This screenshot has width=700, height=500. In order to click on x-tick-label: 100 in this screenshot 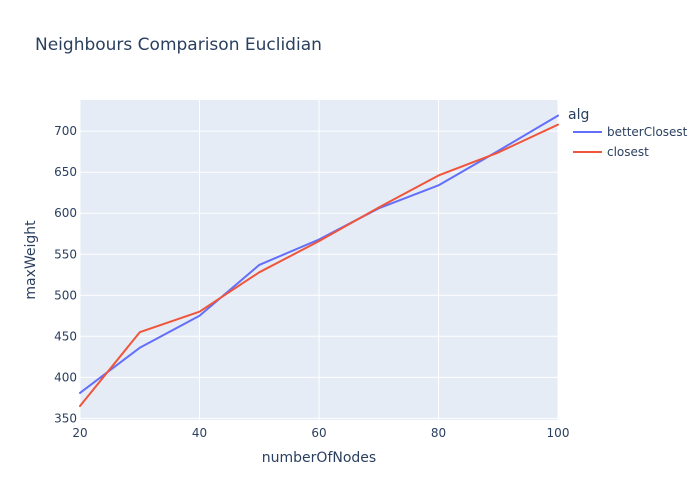, I will do `click(558, 433)`.